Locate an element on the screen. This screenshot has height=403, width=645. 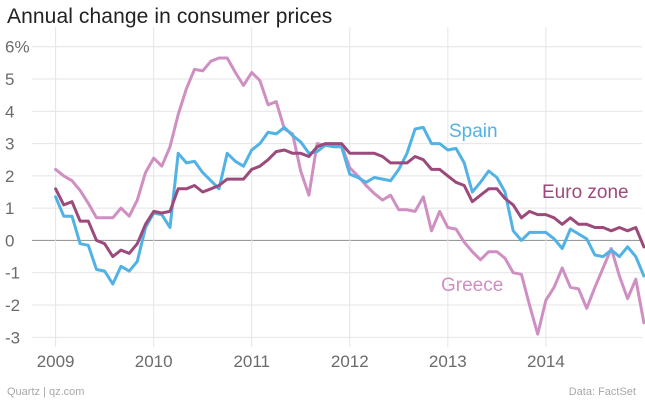
x-tick-label: 2012 is located at coordinates (350, 361).